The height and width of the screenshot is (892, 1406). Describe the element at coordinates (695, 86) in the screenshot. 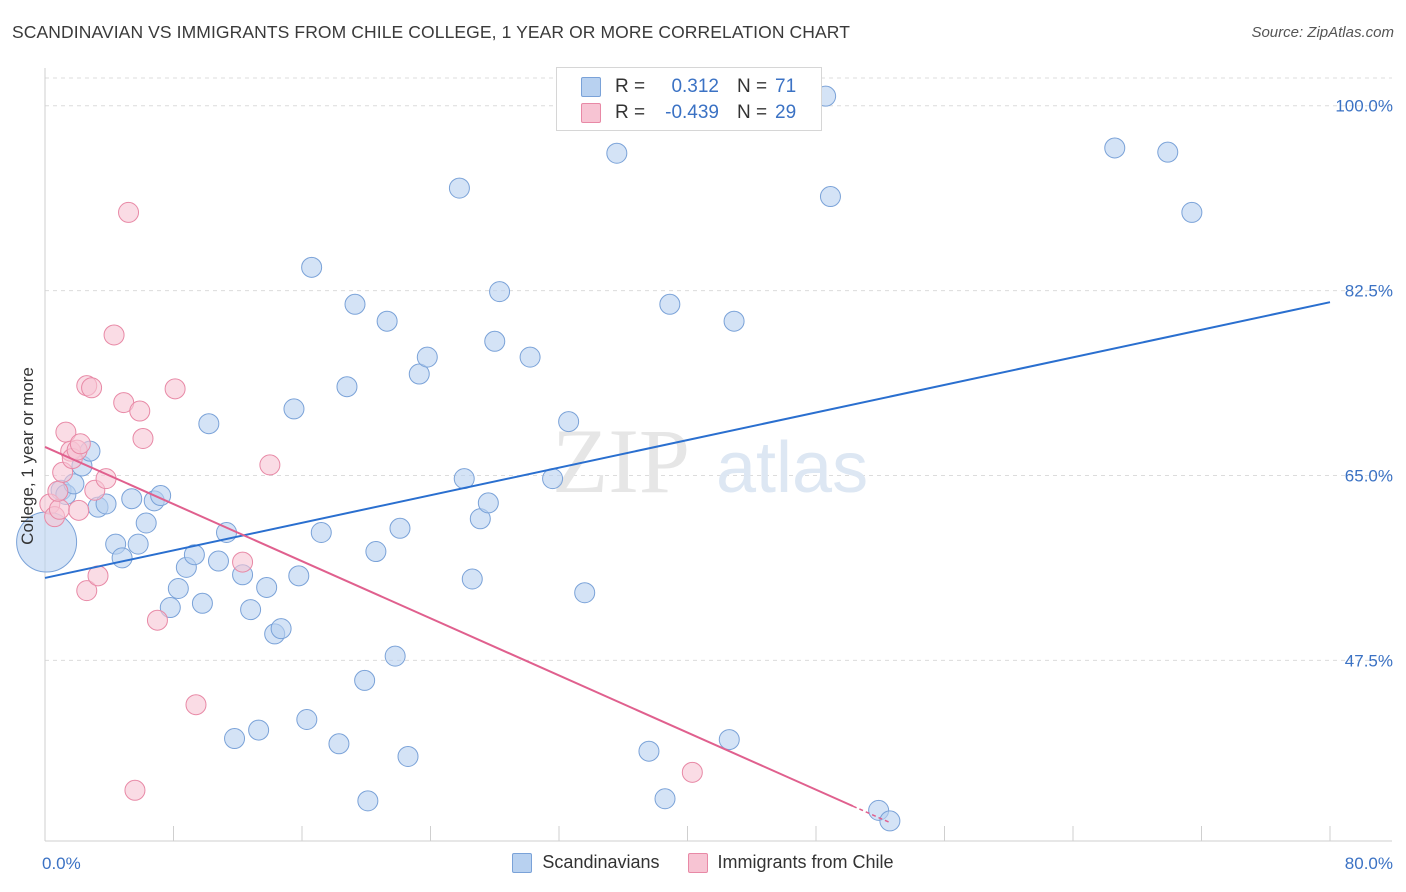

I see `legend-r-value: 0.312` at that location.